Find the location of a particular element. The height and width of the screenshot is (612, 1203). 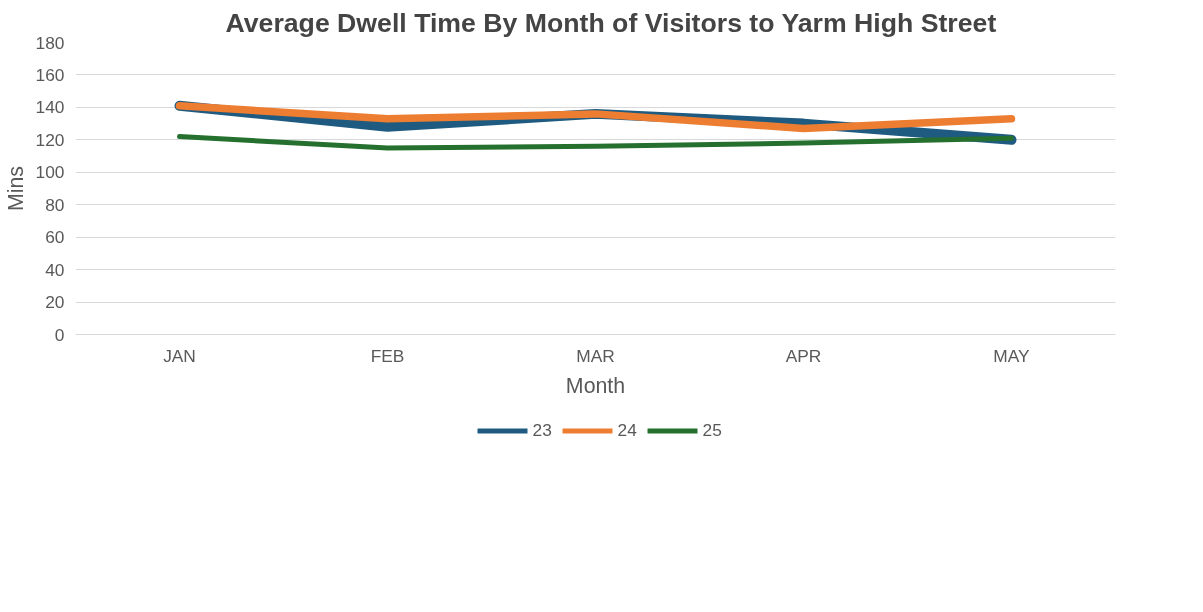

y-tick-label: 100 is located at coordinates (50, 172).